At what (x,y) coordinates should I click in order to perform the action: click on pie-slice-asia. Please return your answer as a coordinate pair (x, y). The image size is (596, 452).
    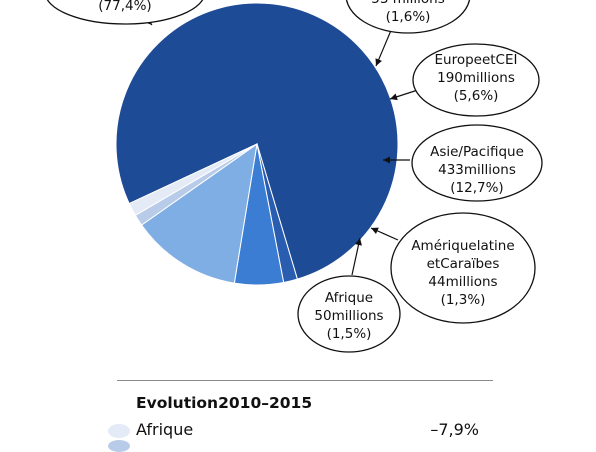
    Looking at the image, I should click on (199, 213).